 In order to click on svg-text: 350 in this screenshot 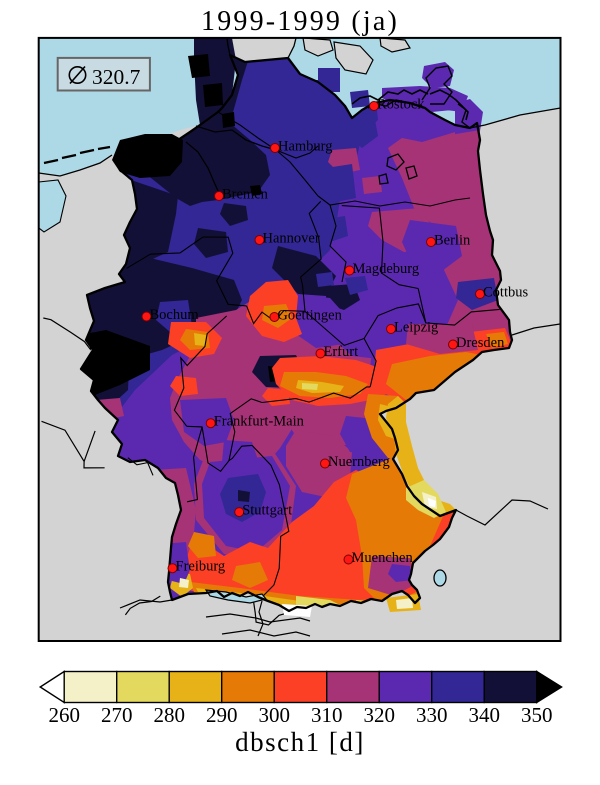, I will do `click(537, 715)`.